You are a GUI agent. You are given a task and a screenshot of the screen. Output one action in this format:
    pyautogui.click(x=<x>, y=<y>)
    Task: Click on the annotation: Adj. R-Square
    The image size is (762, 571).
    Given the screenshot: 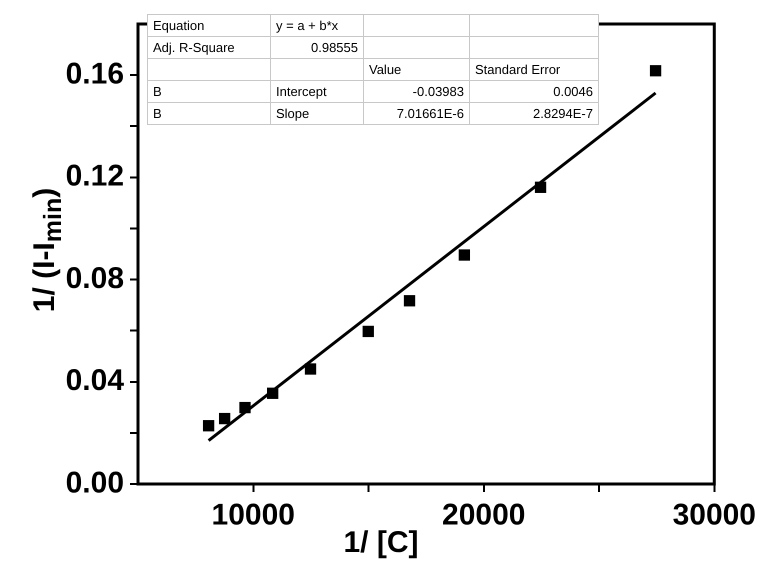 What is the action you would take?
    pyautogui.click(x=209, y=47)
    